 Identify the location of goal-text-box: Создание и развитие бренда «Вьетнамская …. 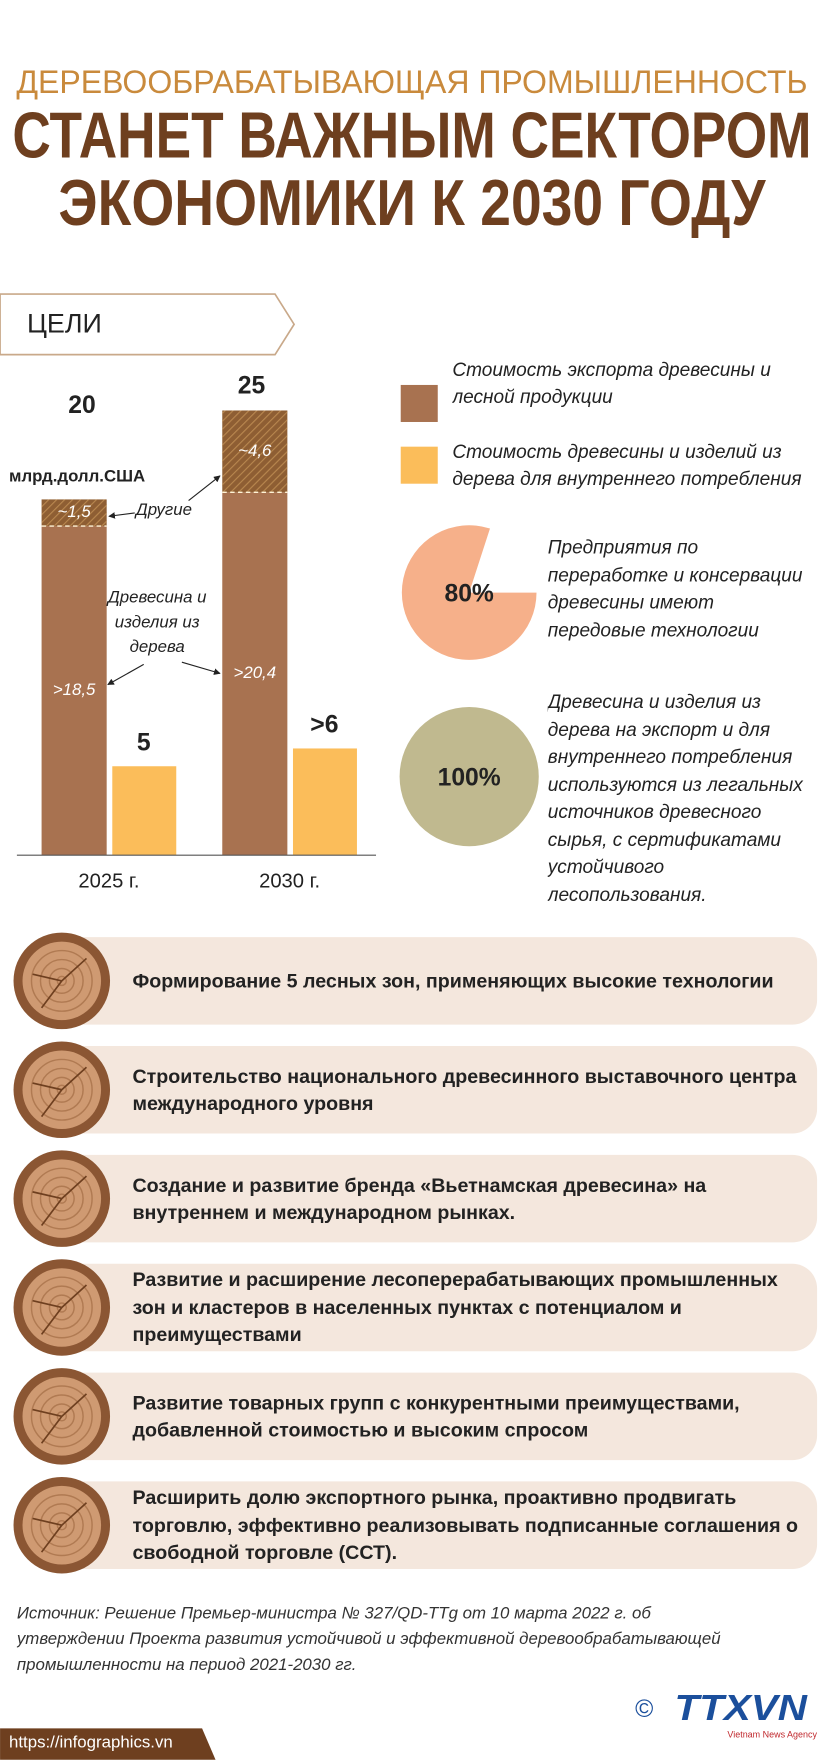
(419, 1198).